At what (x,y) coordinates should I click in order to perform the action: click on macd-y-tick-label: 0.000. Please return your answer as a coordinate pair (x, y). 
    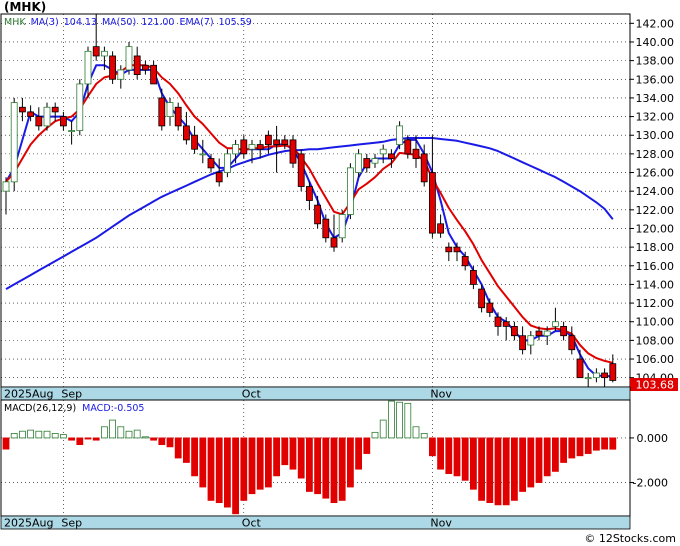
    Looking at the image, I should click on (653, 438).